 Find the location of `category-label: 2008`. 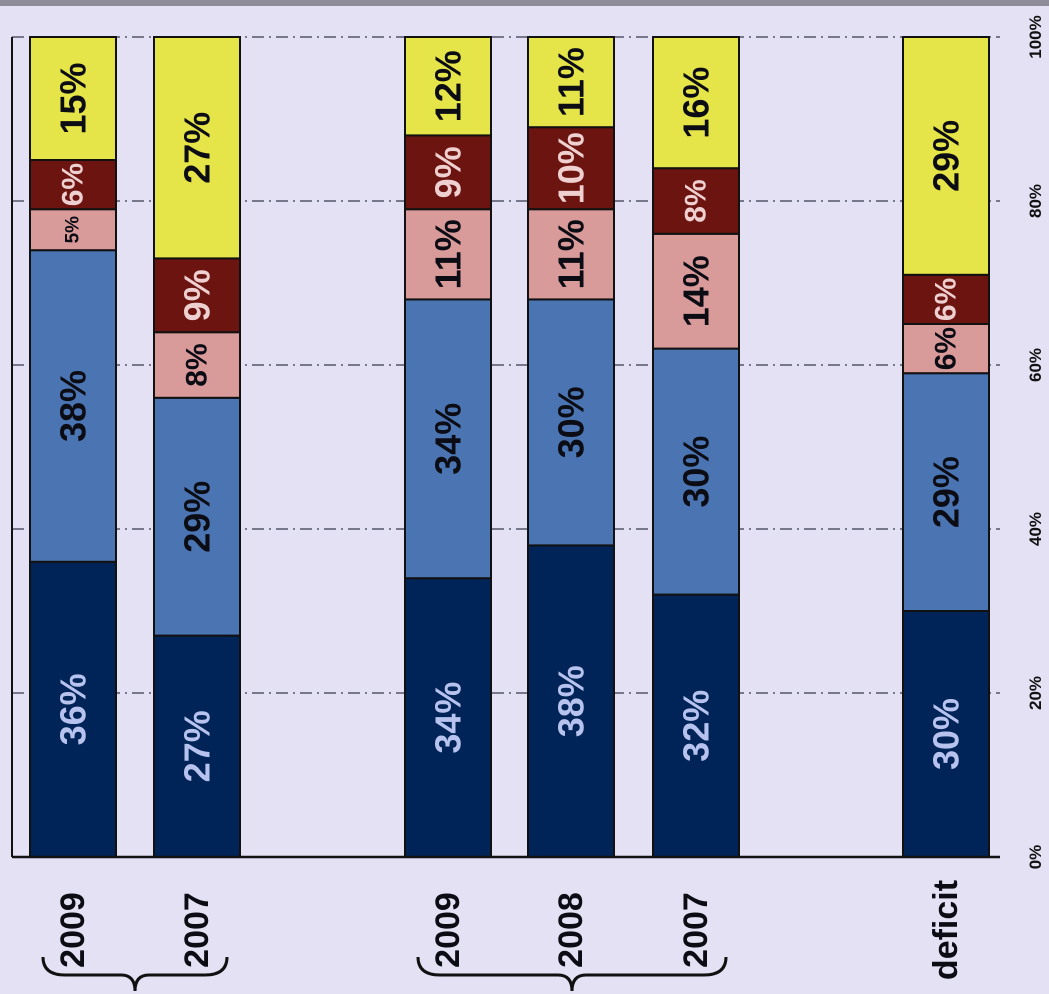

category-label: 2008 is located at coordinates (571, 930).